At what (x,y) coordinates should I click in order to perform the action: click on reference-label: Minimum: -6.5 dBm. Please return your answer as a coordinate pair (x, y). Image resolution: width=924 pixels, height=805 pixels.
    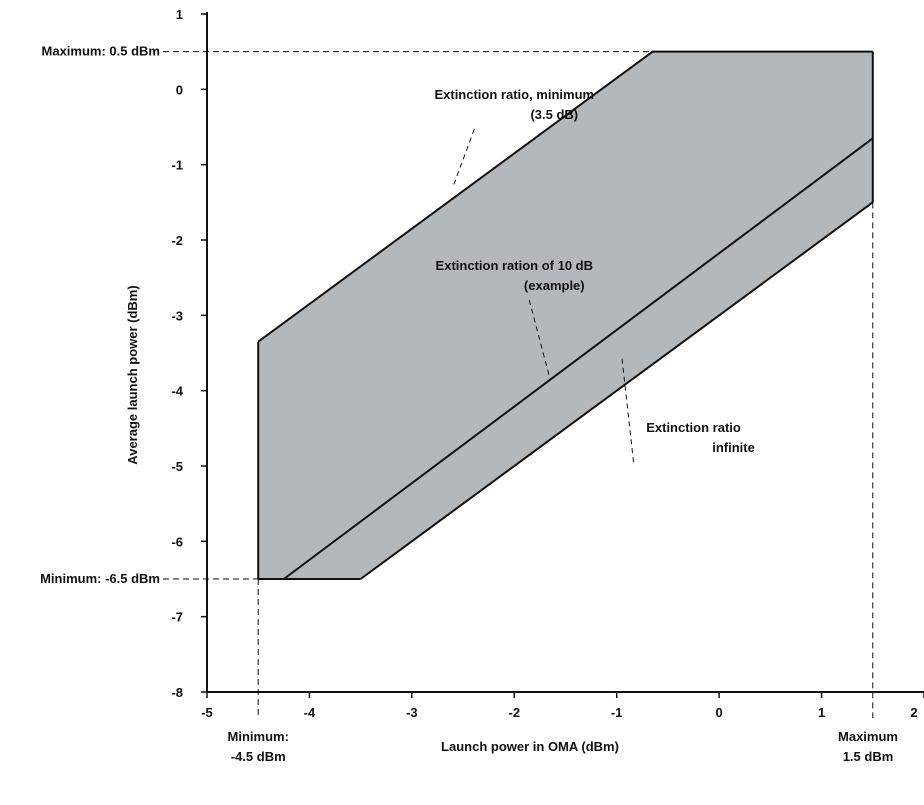
    Looking at the image, I should click on (100, 578).